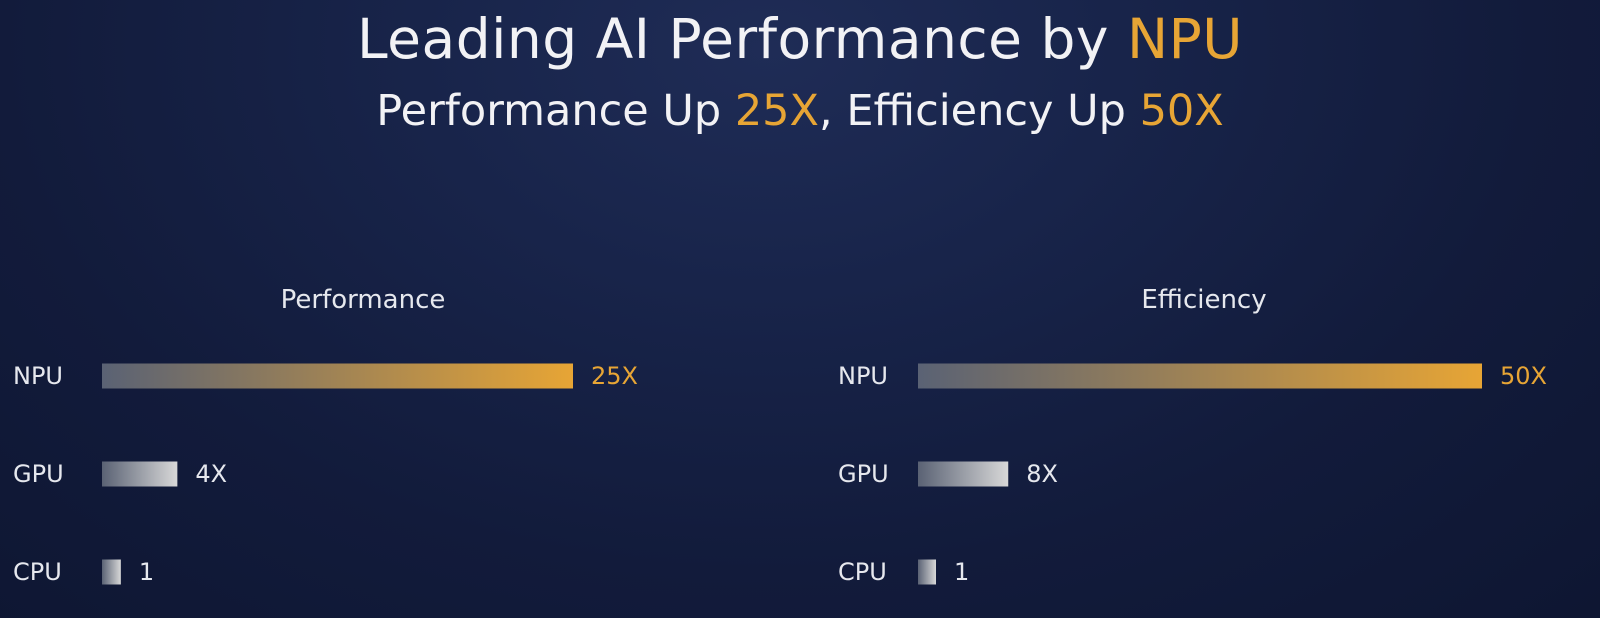 Image resolution: width=1600 pixels, height=618 pixels. What do you see at coordinates (1181, 111) in the screenshot?
I see `subtitle-accent-2: 50X` at bounding box center [1181, 111].